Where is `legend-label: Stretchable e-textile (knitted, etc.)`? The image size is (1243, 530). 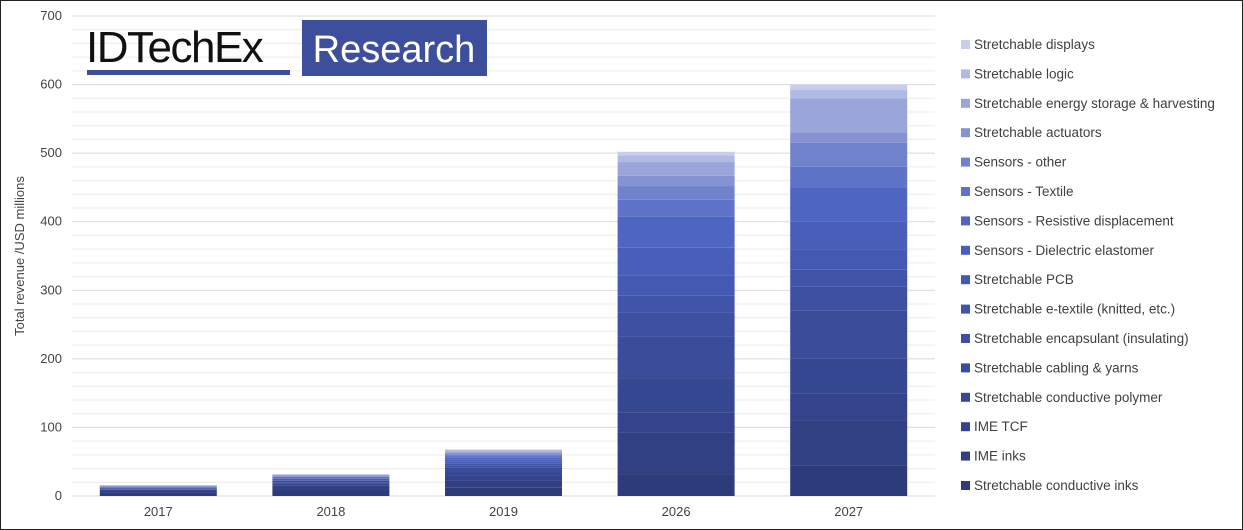 legend-label: Stretchable e-textile (knitted, etc.) is located at coordinates (1074, 309).